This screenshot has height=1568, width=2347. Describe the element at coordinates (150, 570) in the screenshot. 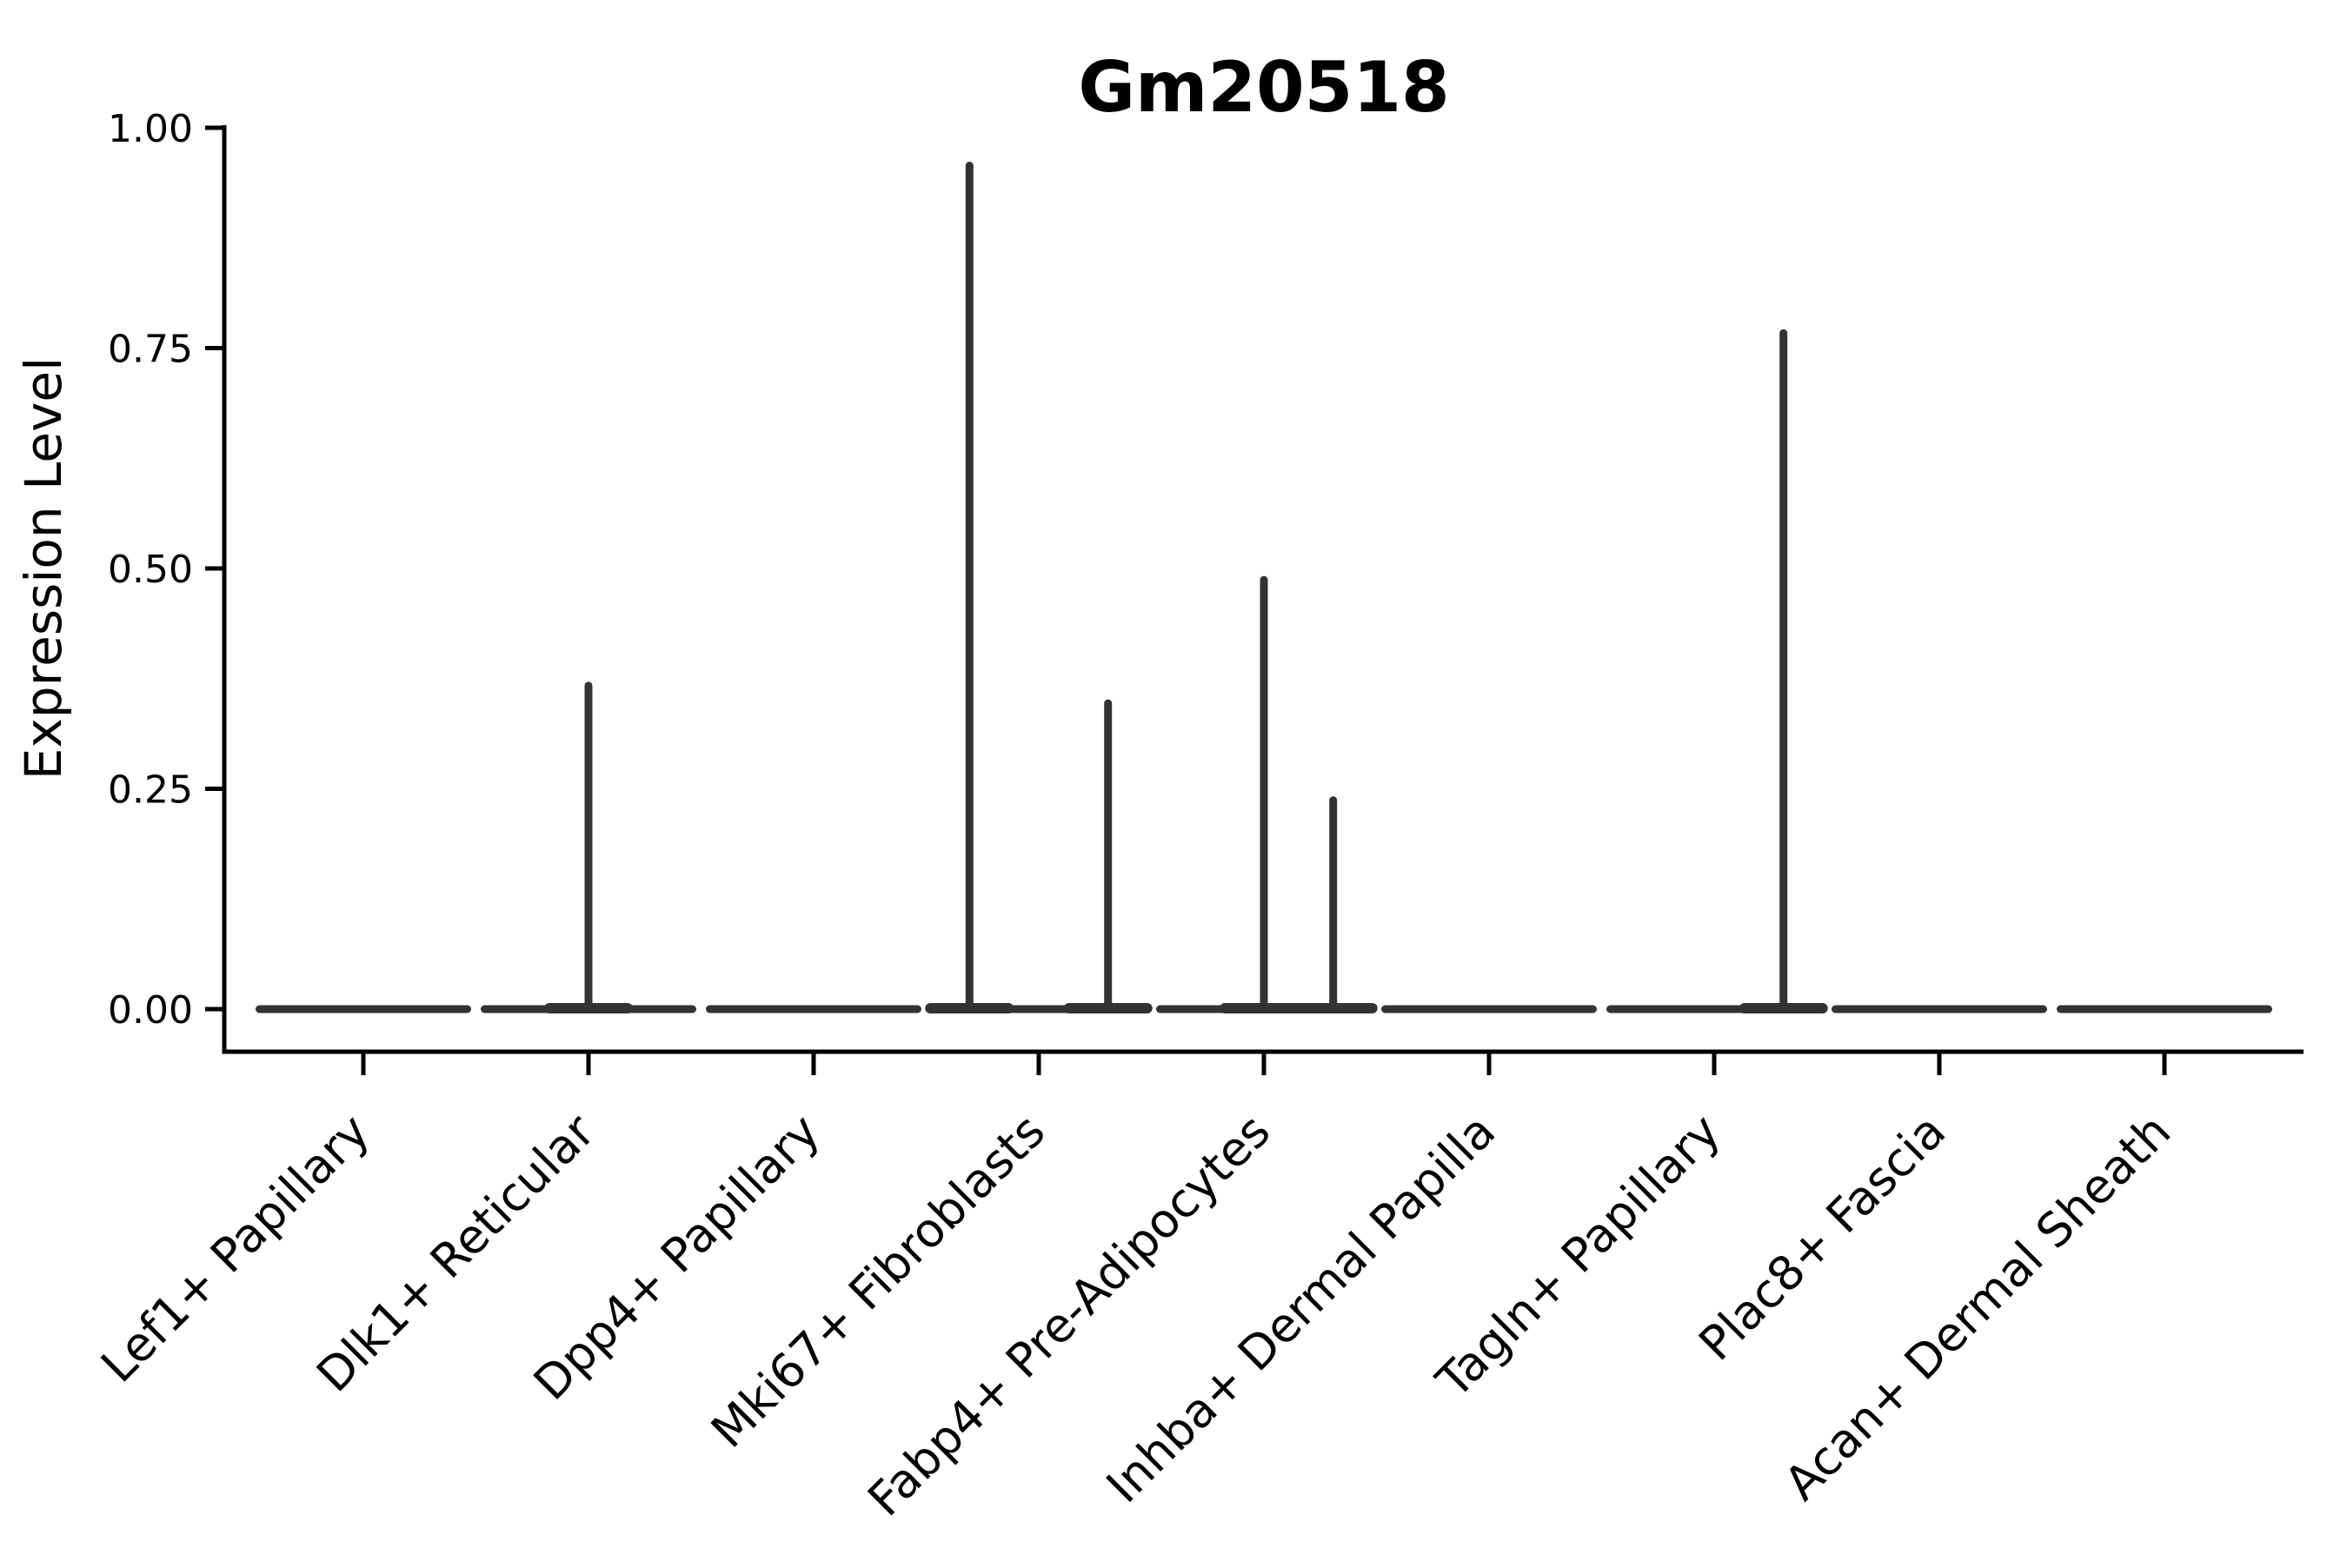

I see `y-tick-label: 0.50` at that location.